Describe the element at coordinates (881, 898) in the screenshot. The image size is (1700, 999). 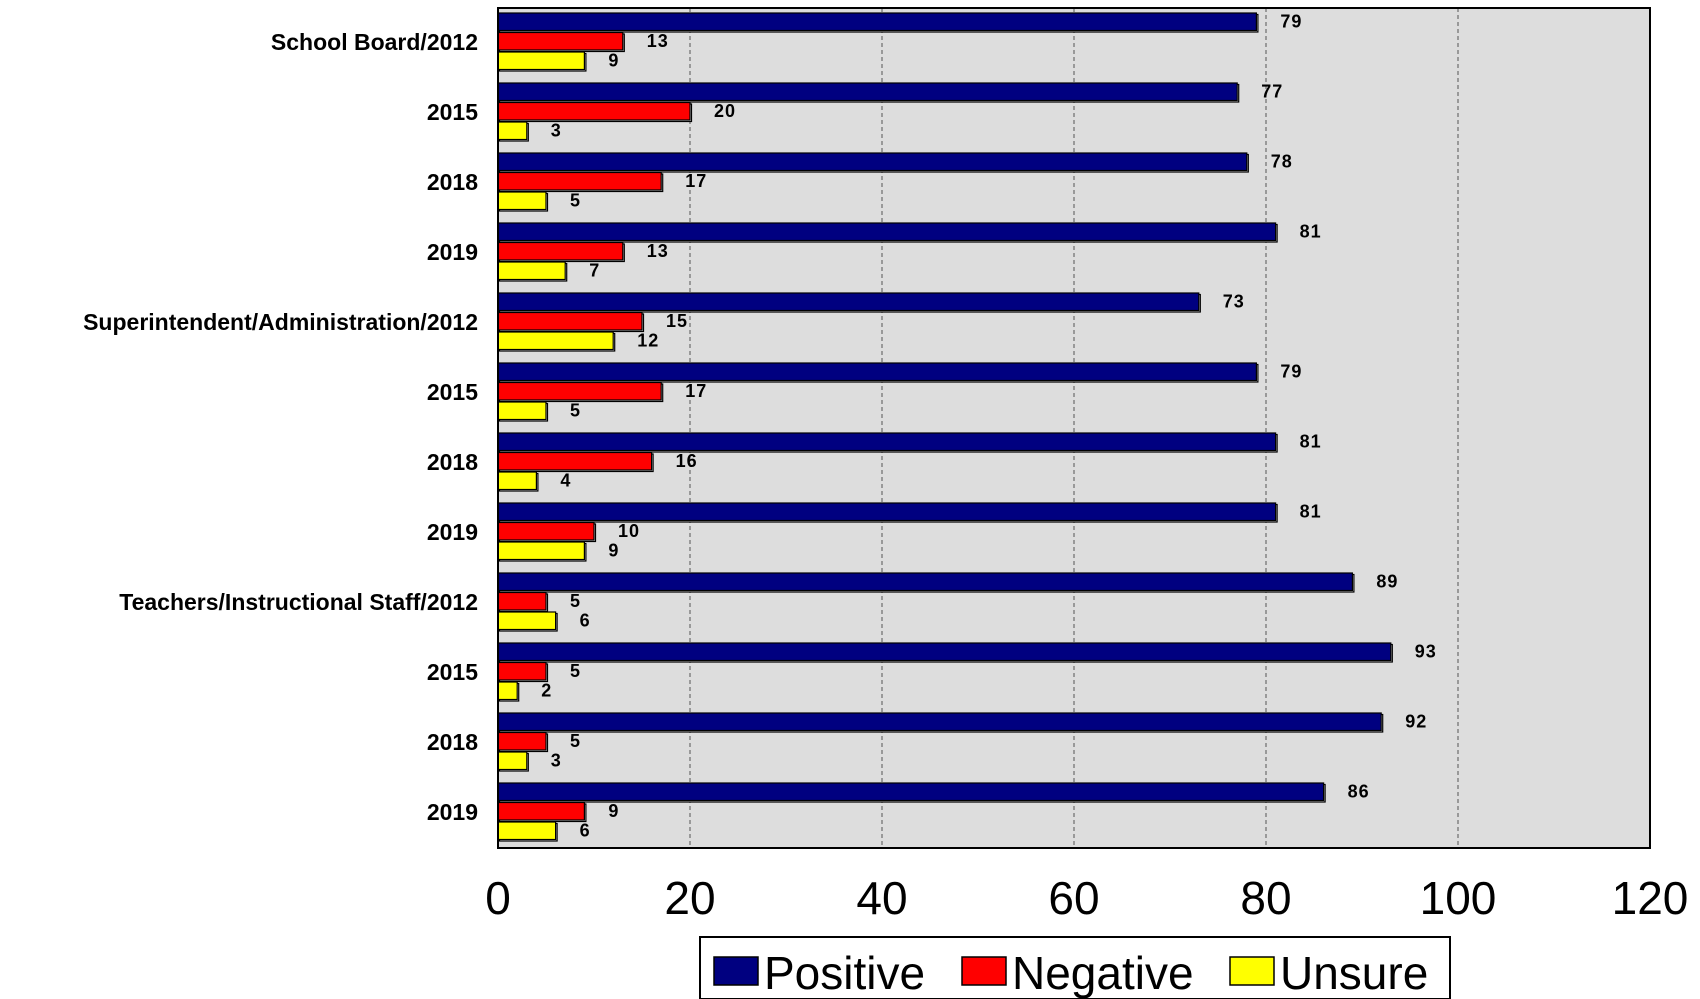
I see `x-tick-label: 40` at that location.